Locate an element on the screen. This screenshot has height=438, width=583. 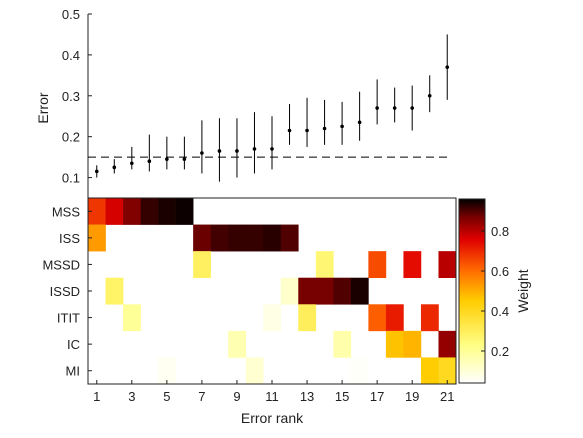
error-y-tick-label: 0.4 is located at coordinates (71, 55).